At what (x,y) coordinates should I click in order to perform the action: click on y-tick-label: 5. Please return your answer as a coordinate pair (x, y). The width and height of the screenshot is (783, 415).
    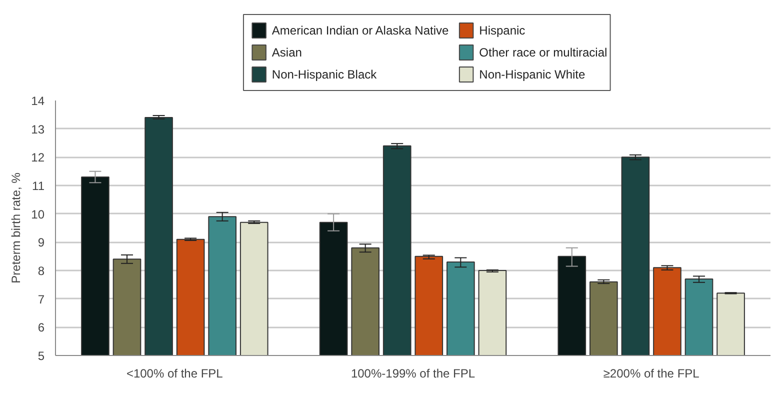
    Looking at the image, I should click on (41, 356).